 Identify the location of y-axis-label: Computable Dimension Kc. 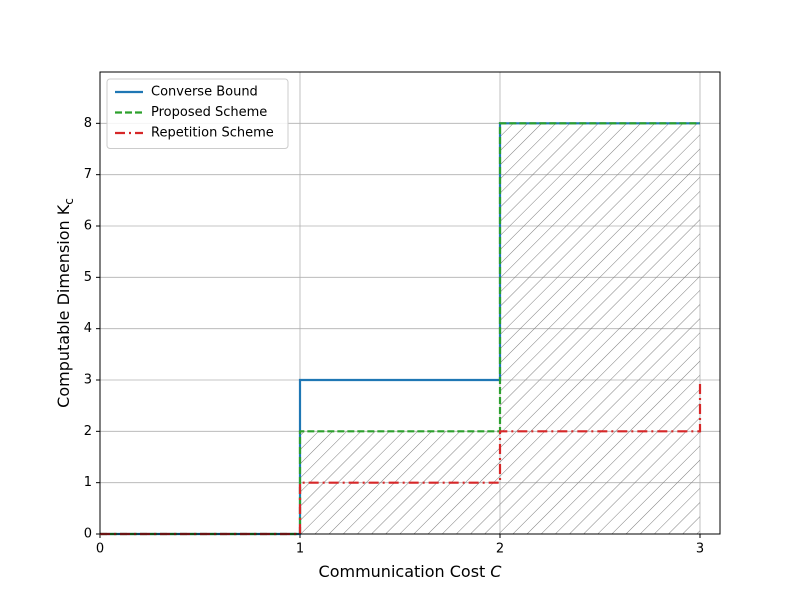
(65, 303).